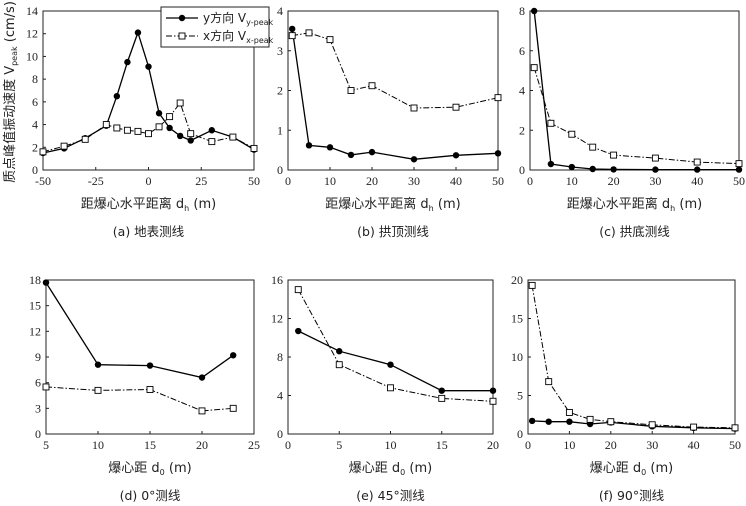  Describe the element at coordinates (150, 445) in the screenshot. I see `x-tick-label: 15` at that location.